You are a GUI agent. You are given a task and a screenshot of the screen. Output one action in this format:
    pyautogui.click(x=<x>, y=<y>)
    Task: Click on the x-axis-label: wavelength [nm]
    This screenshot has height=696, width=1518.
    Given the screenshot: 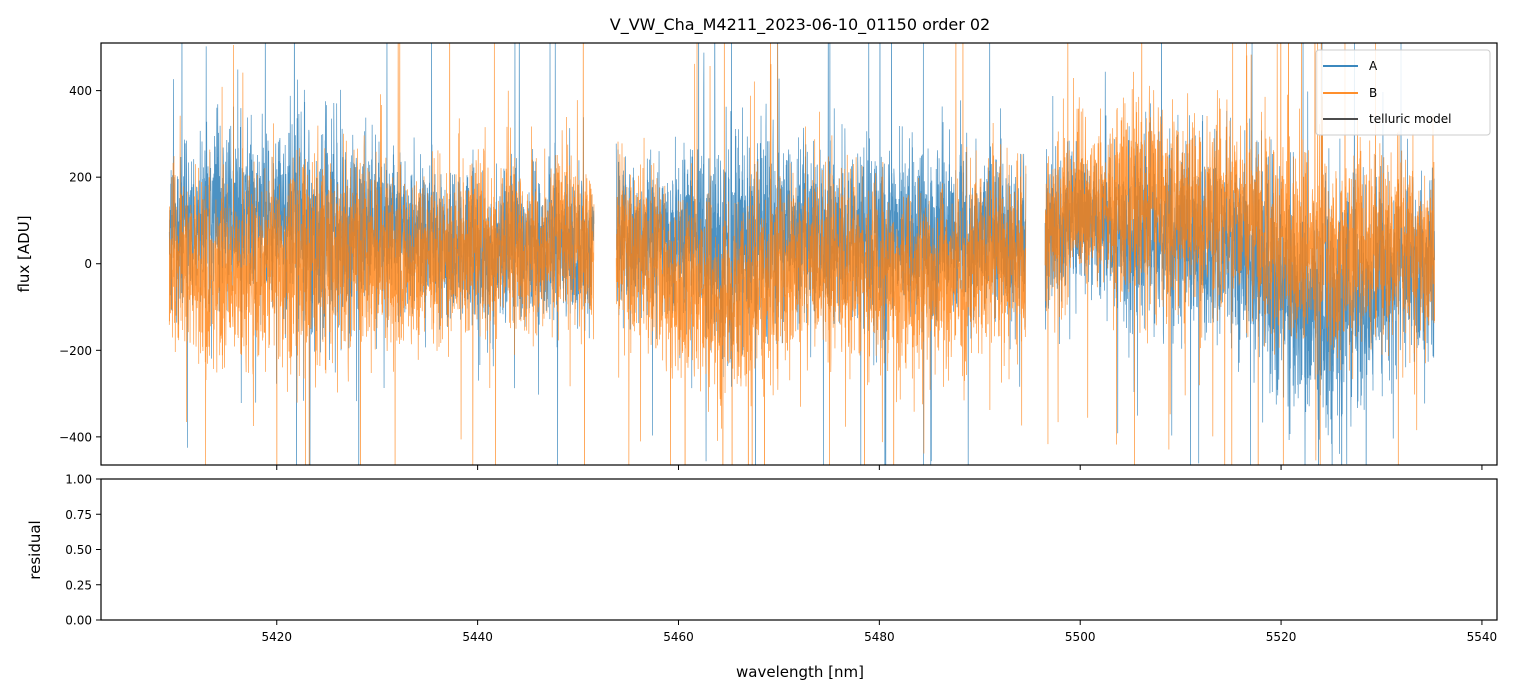 What is the action you would take?
    pyautogui.click(x=800, y=672)
    